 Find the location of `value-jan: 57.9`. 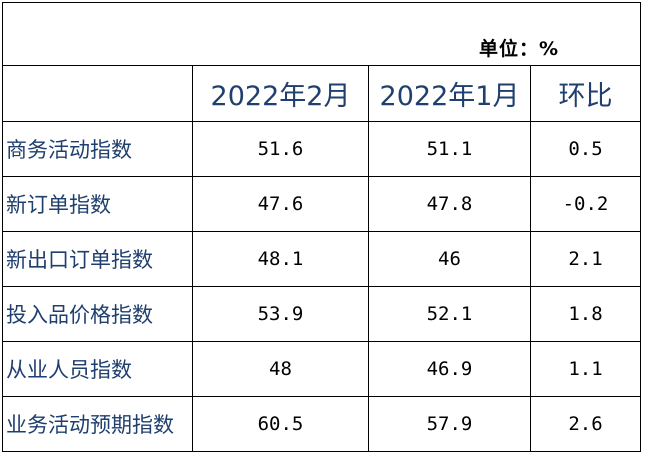

value-jan: 57.9 is located at coordinates (449, 424).